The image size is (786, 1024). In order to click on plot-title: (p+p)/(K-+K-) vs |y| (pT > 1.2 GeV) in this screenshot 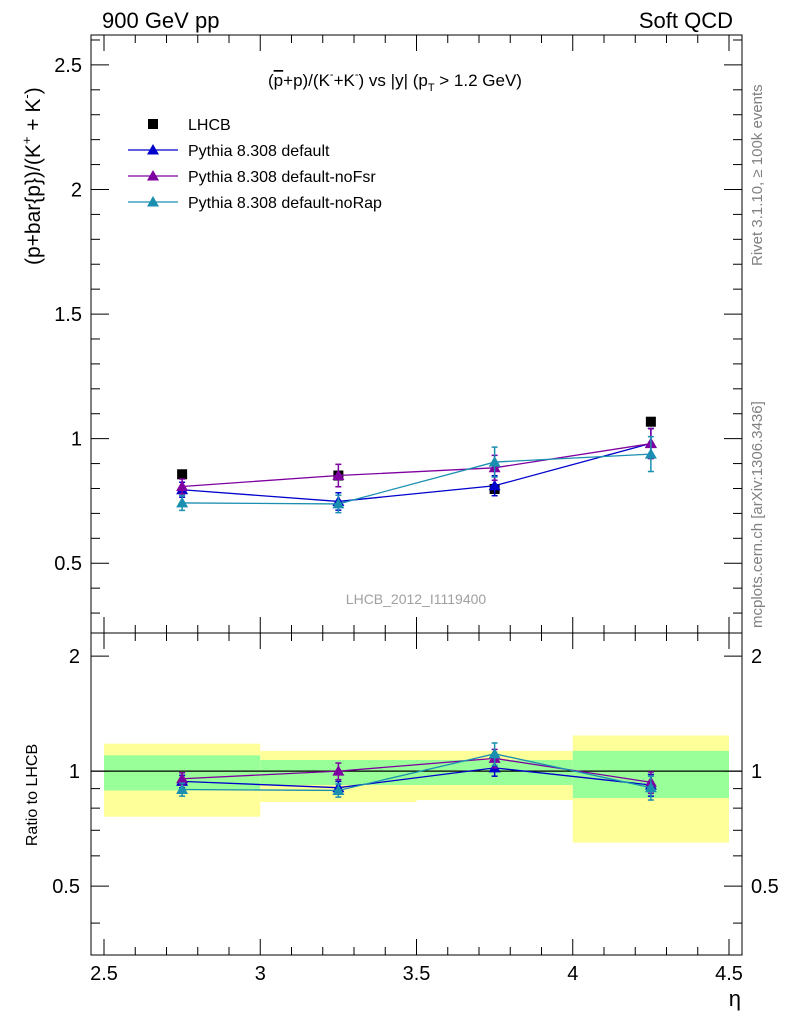, I will do `click(395, 81)`.